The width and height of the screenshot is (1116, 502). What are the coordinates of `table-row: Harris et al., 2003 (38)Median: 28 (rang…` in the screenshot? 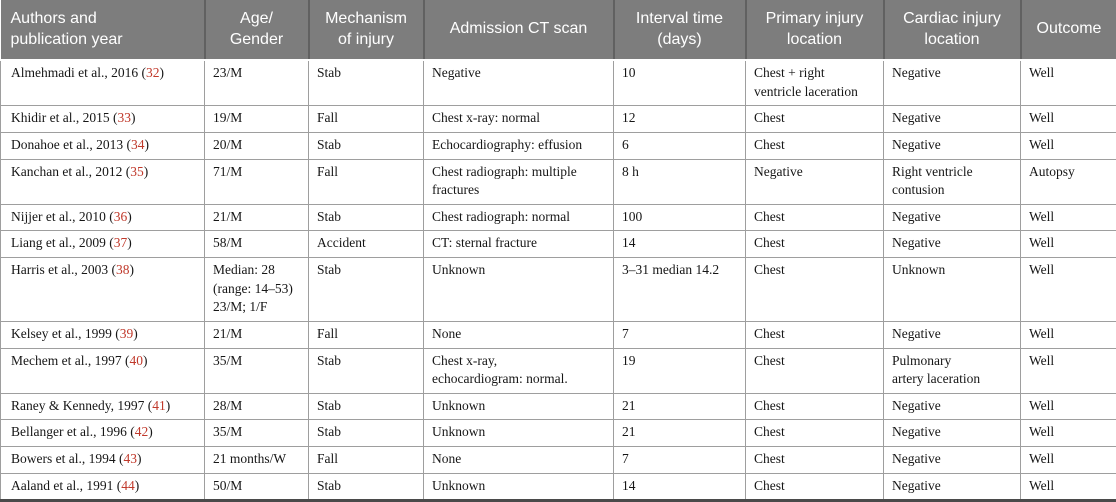 It's located at (558, 290).